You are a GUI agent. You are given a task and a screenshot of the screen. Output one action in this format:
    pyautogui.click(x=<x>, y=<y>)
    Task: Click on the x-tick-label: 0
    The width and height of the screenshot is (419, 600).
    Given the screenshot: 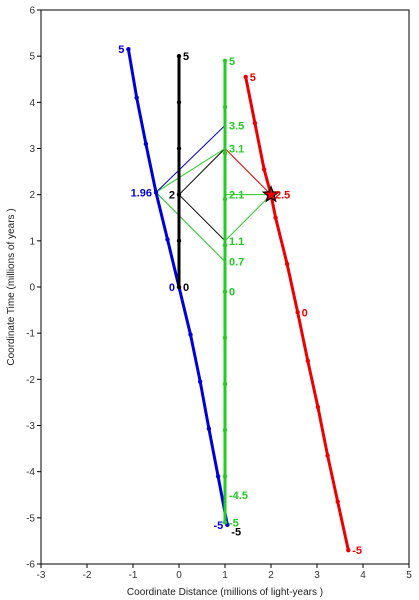 What is the action you would take?
    pyautogui.click(x=179, y=575)
    